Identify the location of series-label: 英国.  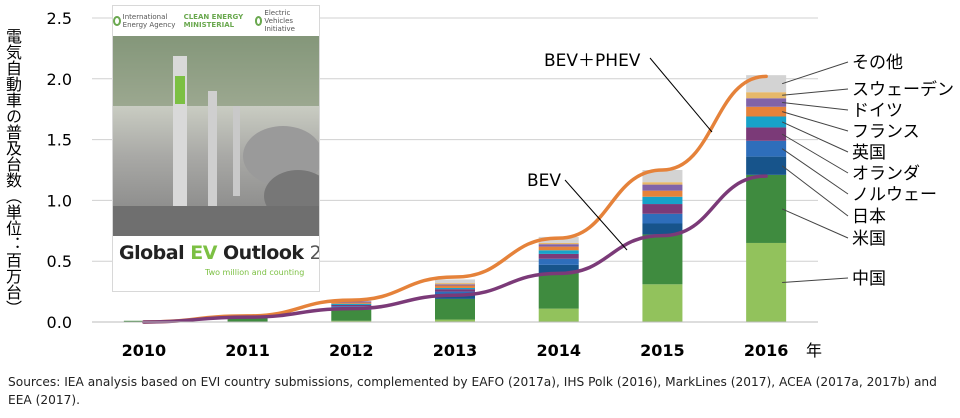
(869, 153).